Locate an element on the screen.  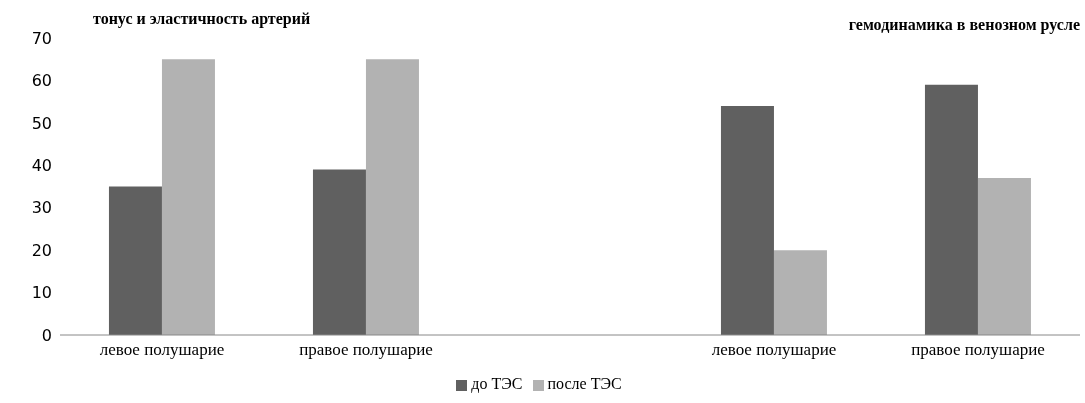
legend-label: до ТЭС is located at coordinates (497, 383).